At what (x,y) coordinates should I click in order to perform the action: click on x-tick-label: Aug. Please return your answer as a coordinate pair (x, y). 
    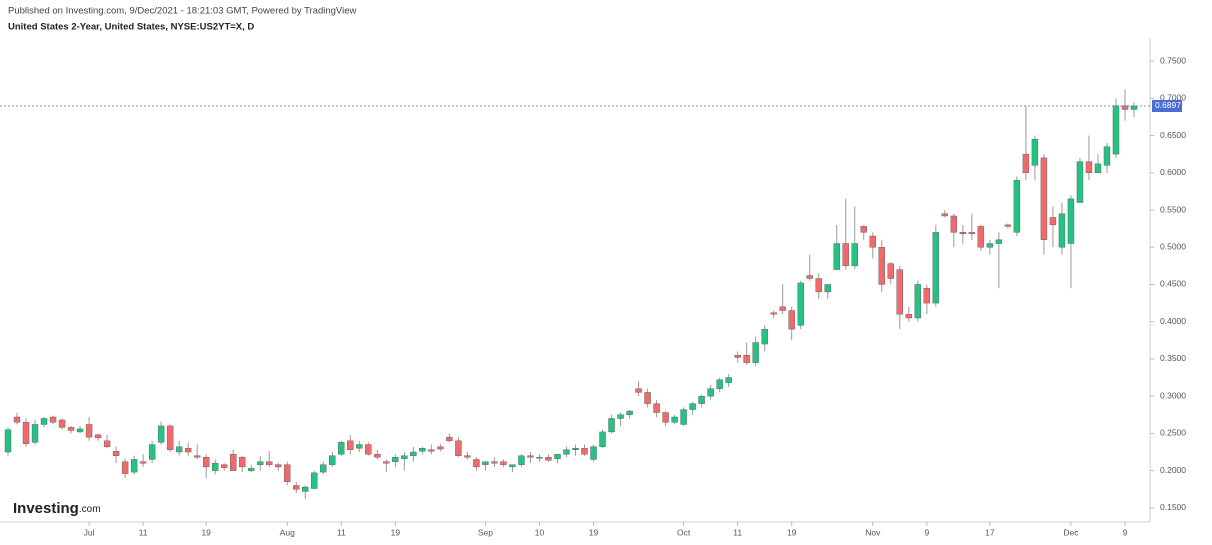
    Looking at the image, I should click on (287, 532).